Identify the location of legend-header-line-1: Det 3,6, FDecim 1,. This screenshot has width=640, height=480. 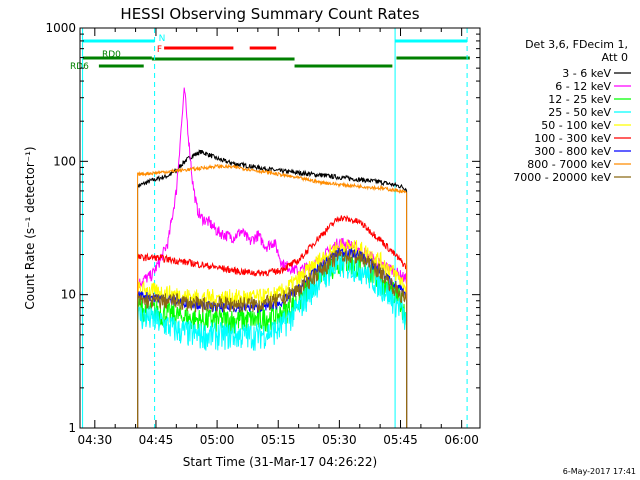
(576, 44).